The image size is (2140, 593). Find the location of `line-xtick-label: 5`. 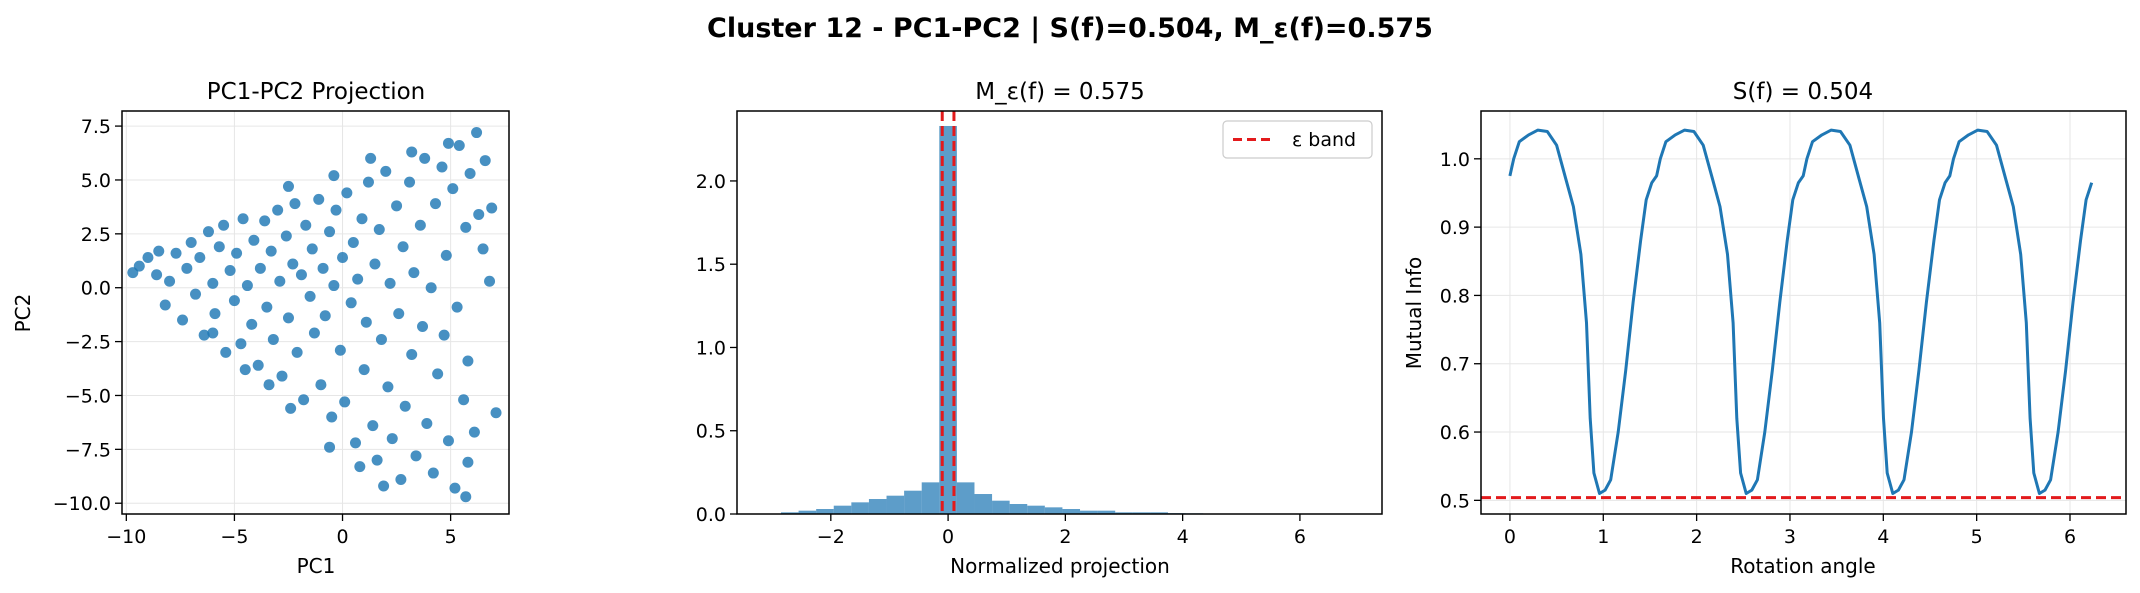

line-xtick-label: 5 is located at coordinates (1977, 537).